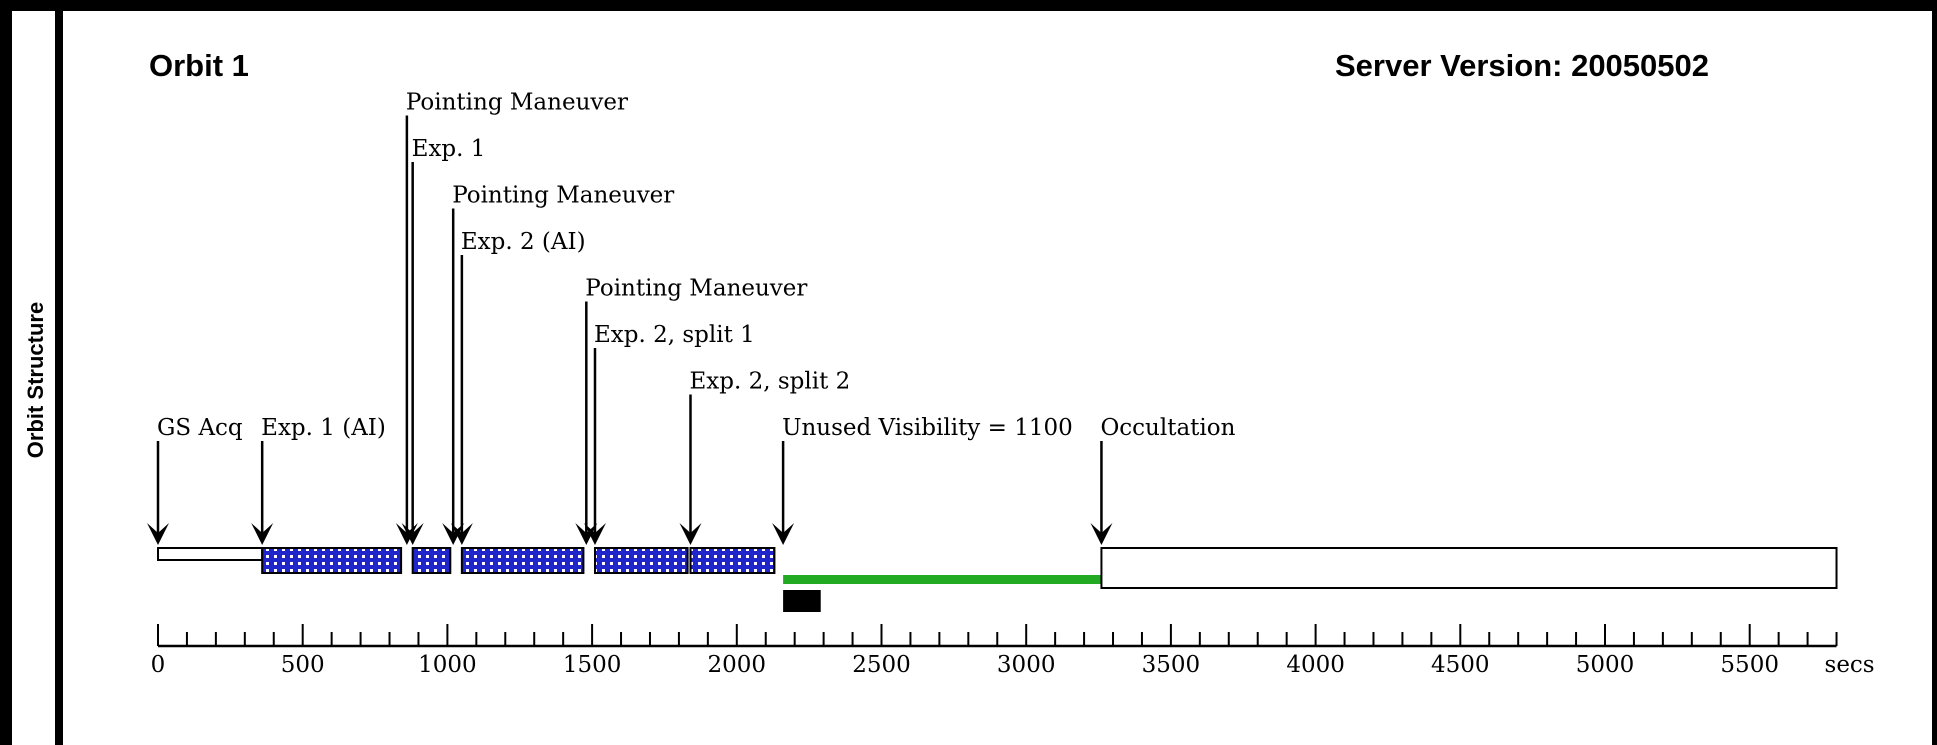  What do you see at coordinates (1850, 665) in the screenshot?
I see `axis-unit-label: secs` at bounding box center [1850, 665].